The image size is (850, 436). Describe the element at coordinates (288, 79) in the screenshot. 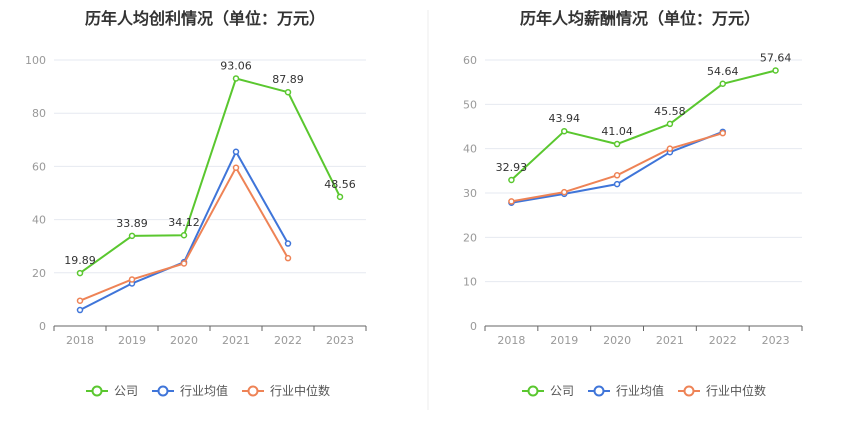

I see `data-label: 87.89` at that location.